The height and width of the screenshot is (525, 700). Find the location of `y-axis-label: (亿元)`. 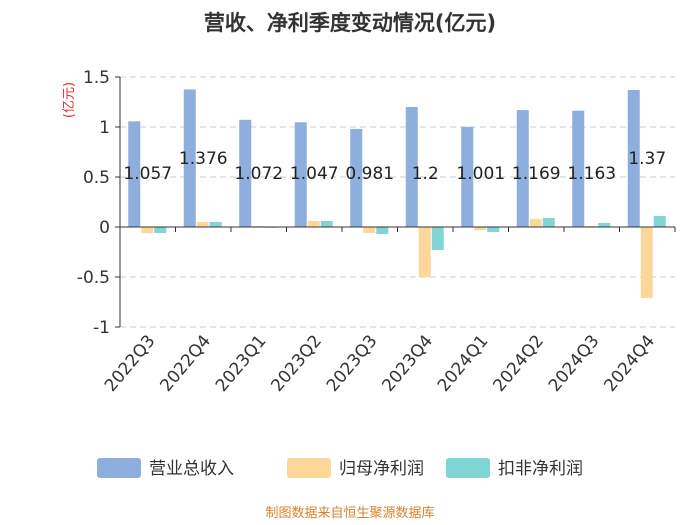

y-axis-label: (亿元) is located at coordinates (69, 100).